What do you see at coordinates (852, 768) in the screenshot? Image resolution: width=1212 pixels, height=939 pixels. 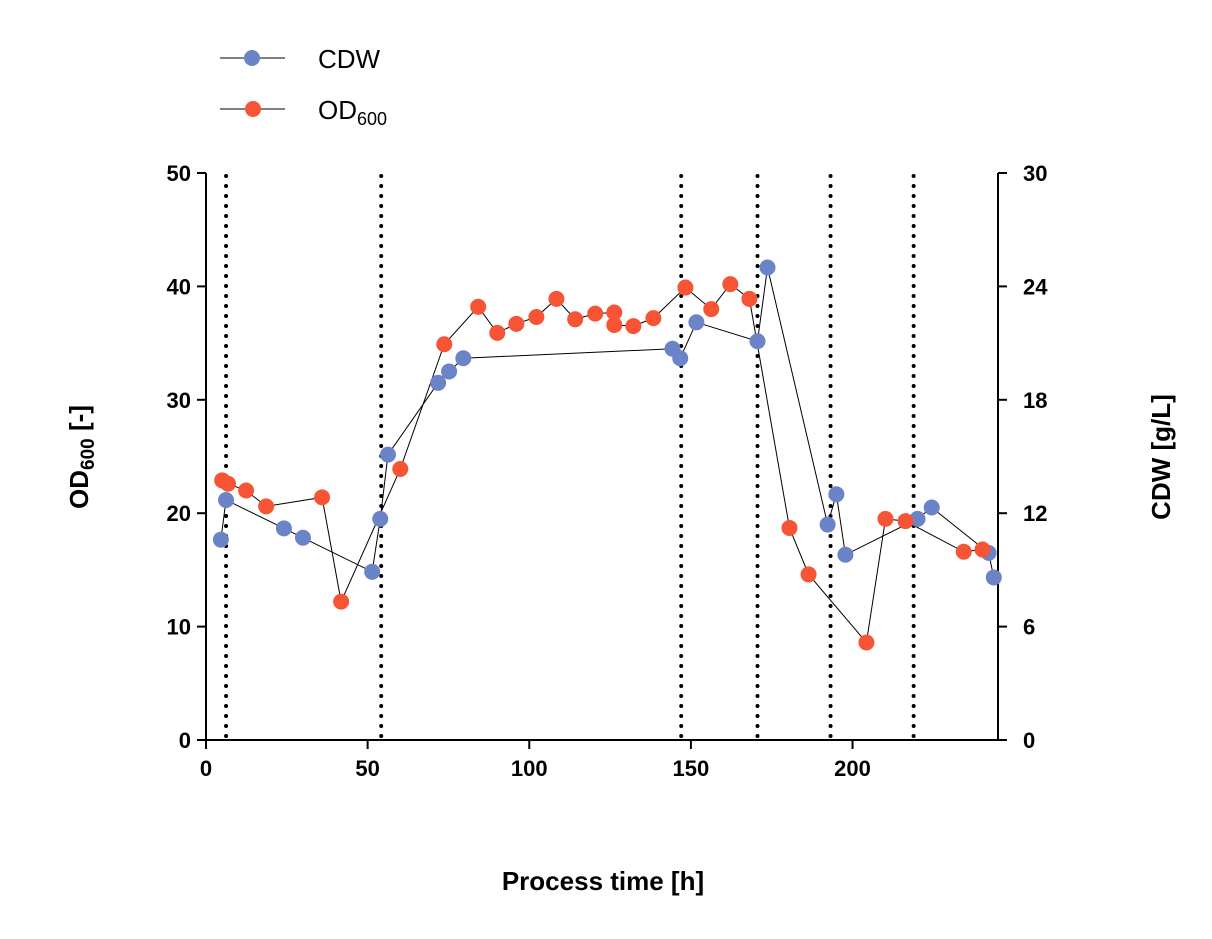 I see `x-tick-label: 200` at bounding box center [852, 768].